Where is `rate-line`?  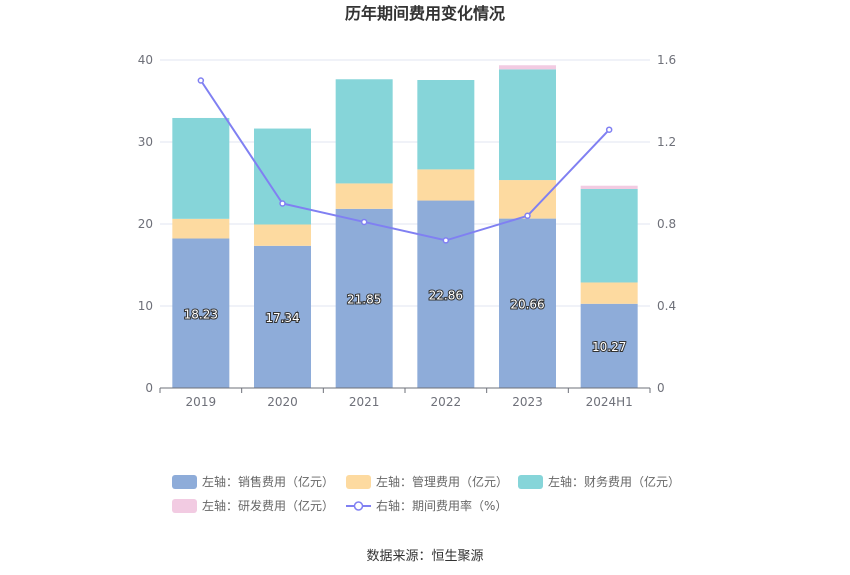 rate-line is located at coordinates (405, 160).